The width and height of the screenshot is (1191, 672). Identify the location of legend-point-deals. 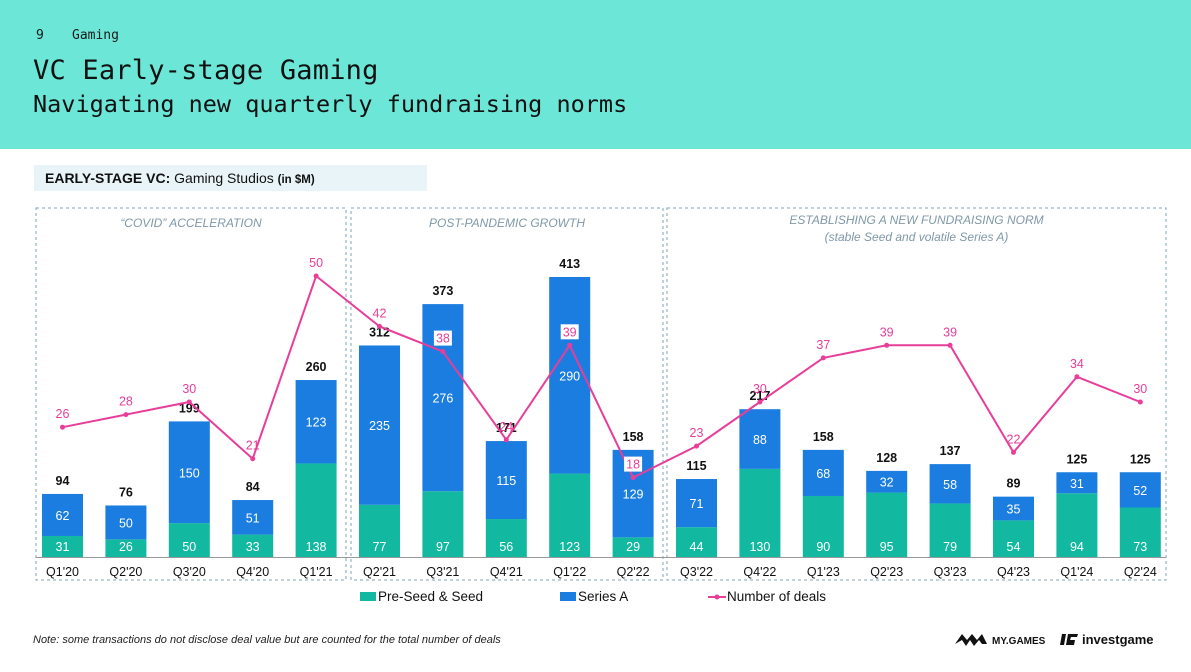
(717, 597).